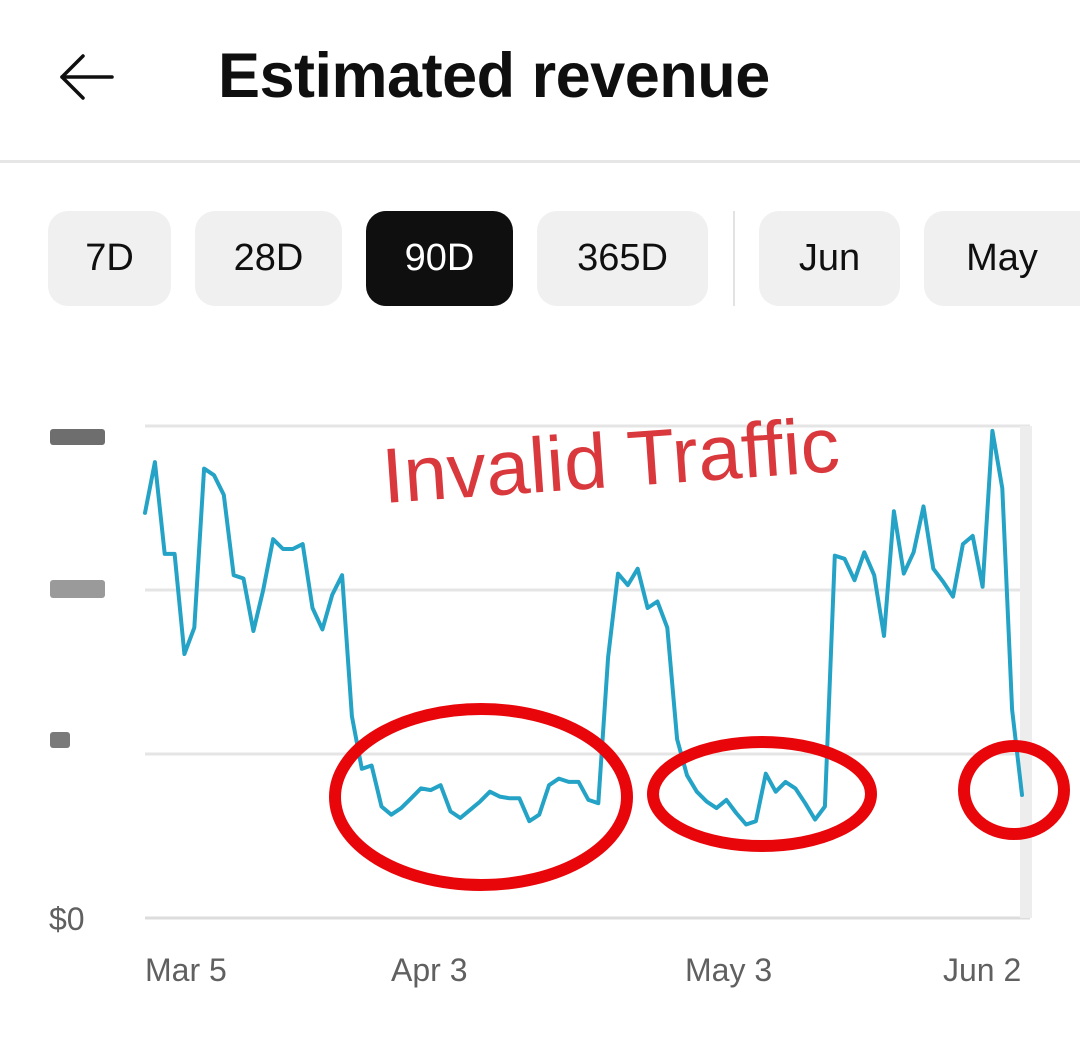 The height and width of the screenshot is (1044, 1080). I want to click on x-tick-label: May 3, so click(728, 970).